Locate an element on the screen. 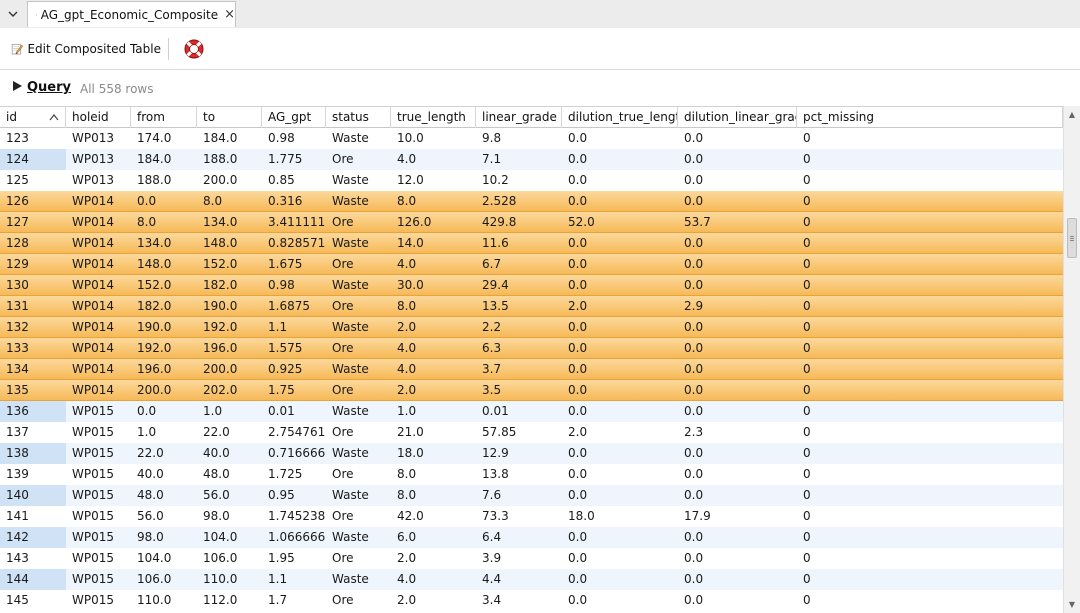 This screenshot has height=613, width=1080. table-row: 124 WP013 184.0 188.0 1.775 Ore 4.0 7.1 0.0 0.0 0 is located at coordinates (531, 159).